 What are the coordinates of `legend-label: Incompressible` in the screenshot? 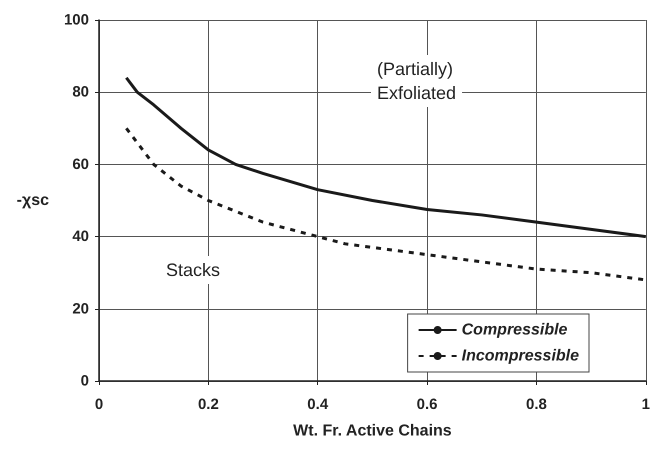 It's located at (521, 356).